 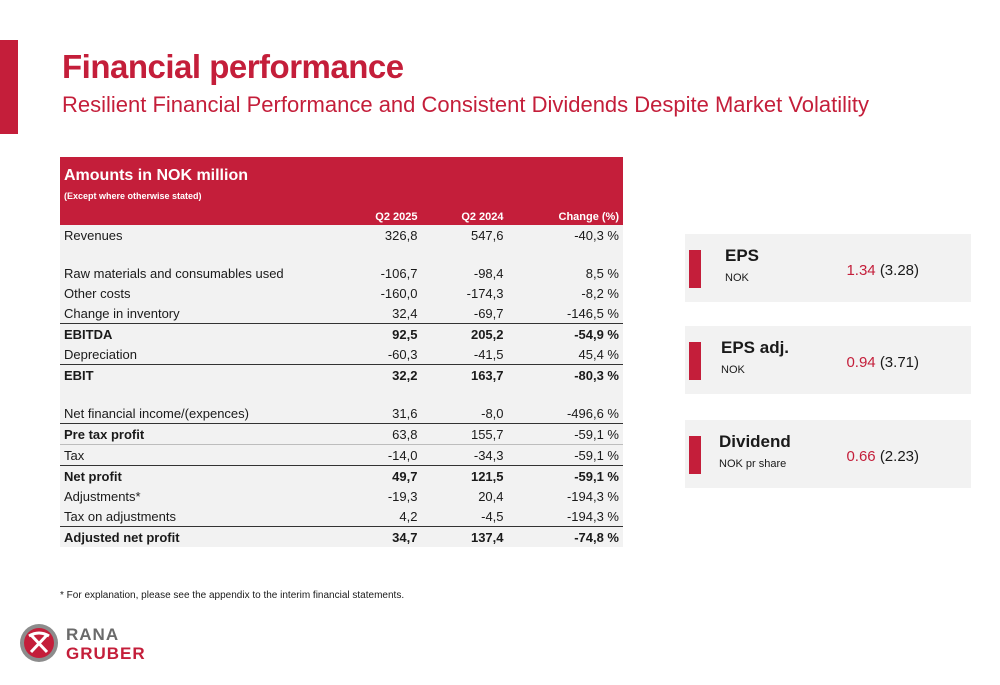 I want to click on column-header-q2-2024: Q2 2024, so click(x=464, y=213).